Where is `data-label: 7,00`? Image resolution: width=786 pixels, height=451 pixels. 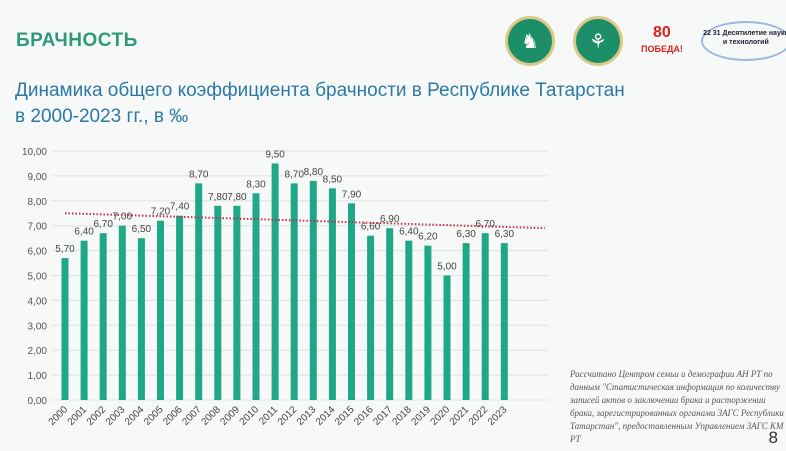
data-label: 7,00 is located at coordinates (123, 217).